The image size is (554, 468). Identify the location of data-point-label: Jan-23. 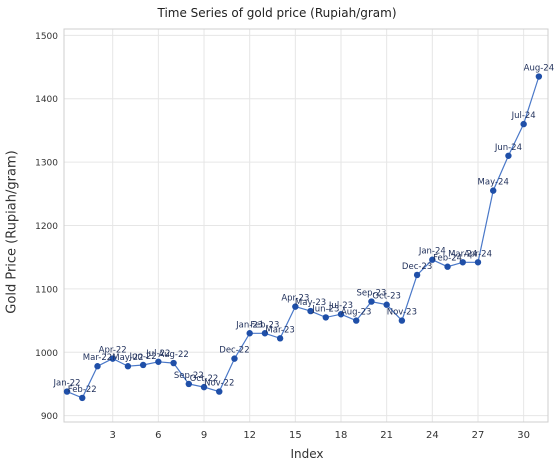
(249, 325).